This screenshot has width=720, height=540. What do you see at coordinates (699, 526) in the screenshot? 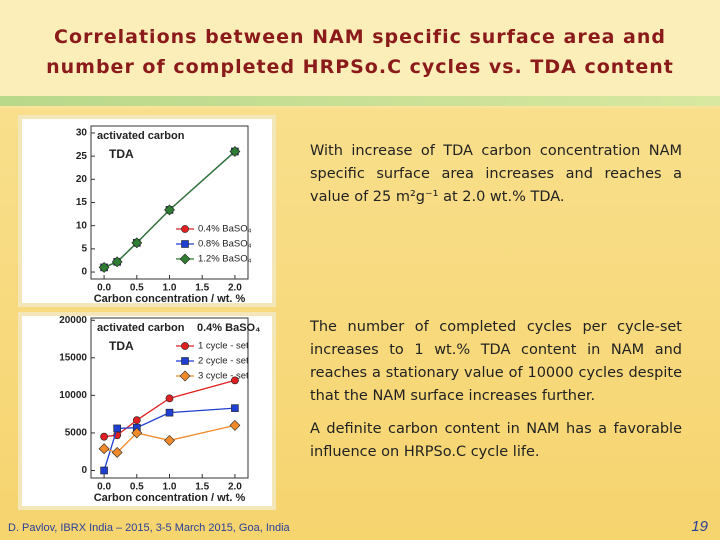
I see `page-number: 19` at bounding box center [699, 526].